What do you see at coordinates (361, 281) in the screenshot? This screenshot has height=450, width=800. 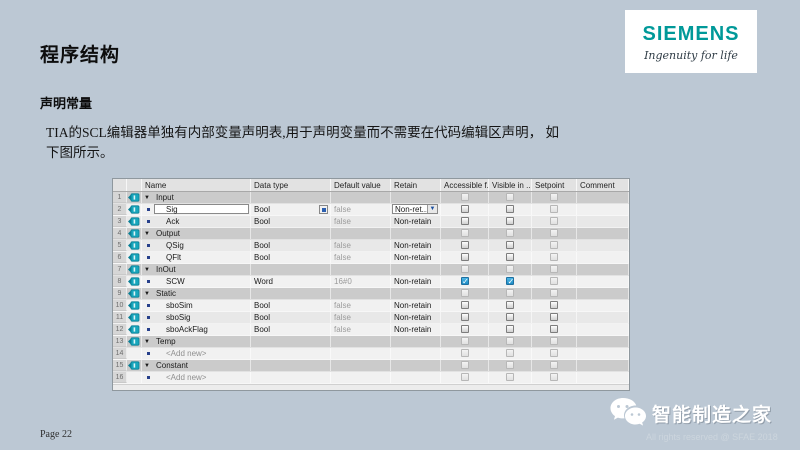 I see `default-value-cell: 16#0` at bounding box center [361, 281].